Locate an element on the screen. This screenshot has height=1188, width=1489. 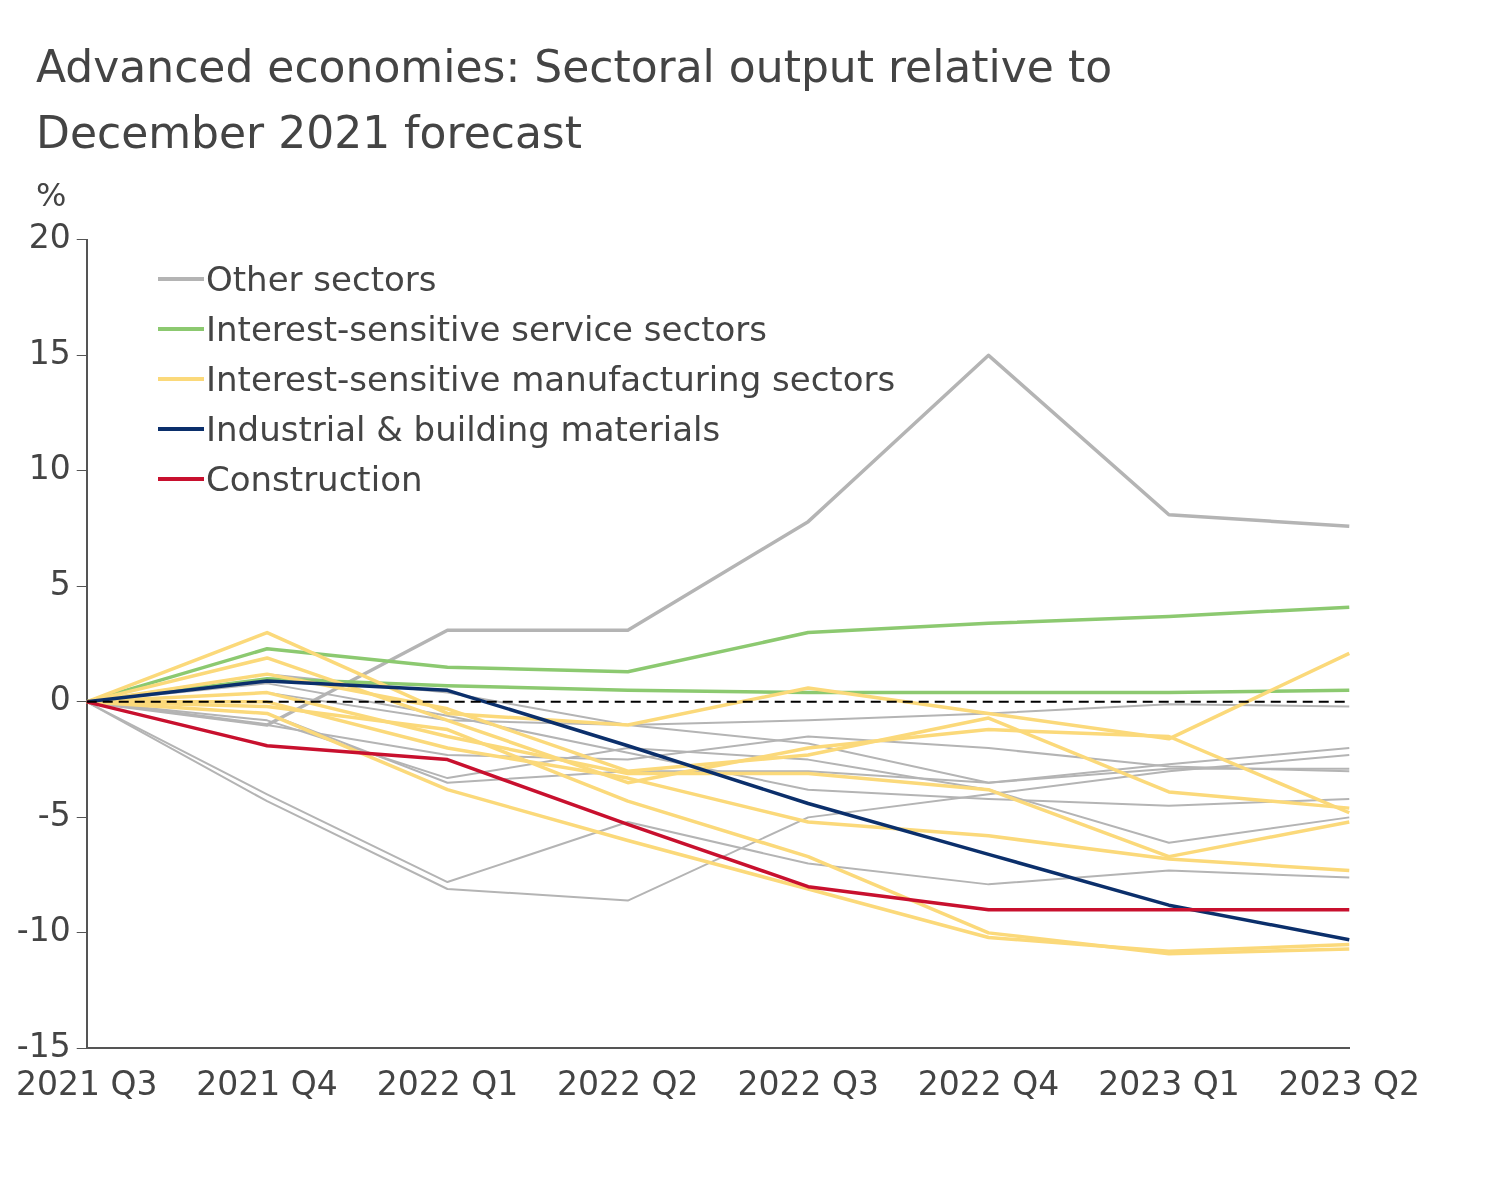
x-tick-label: 2023 Q1 is located at coordinates (1169, 1083).